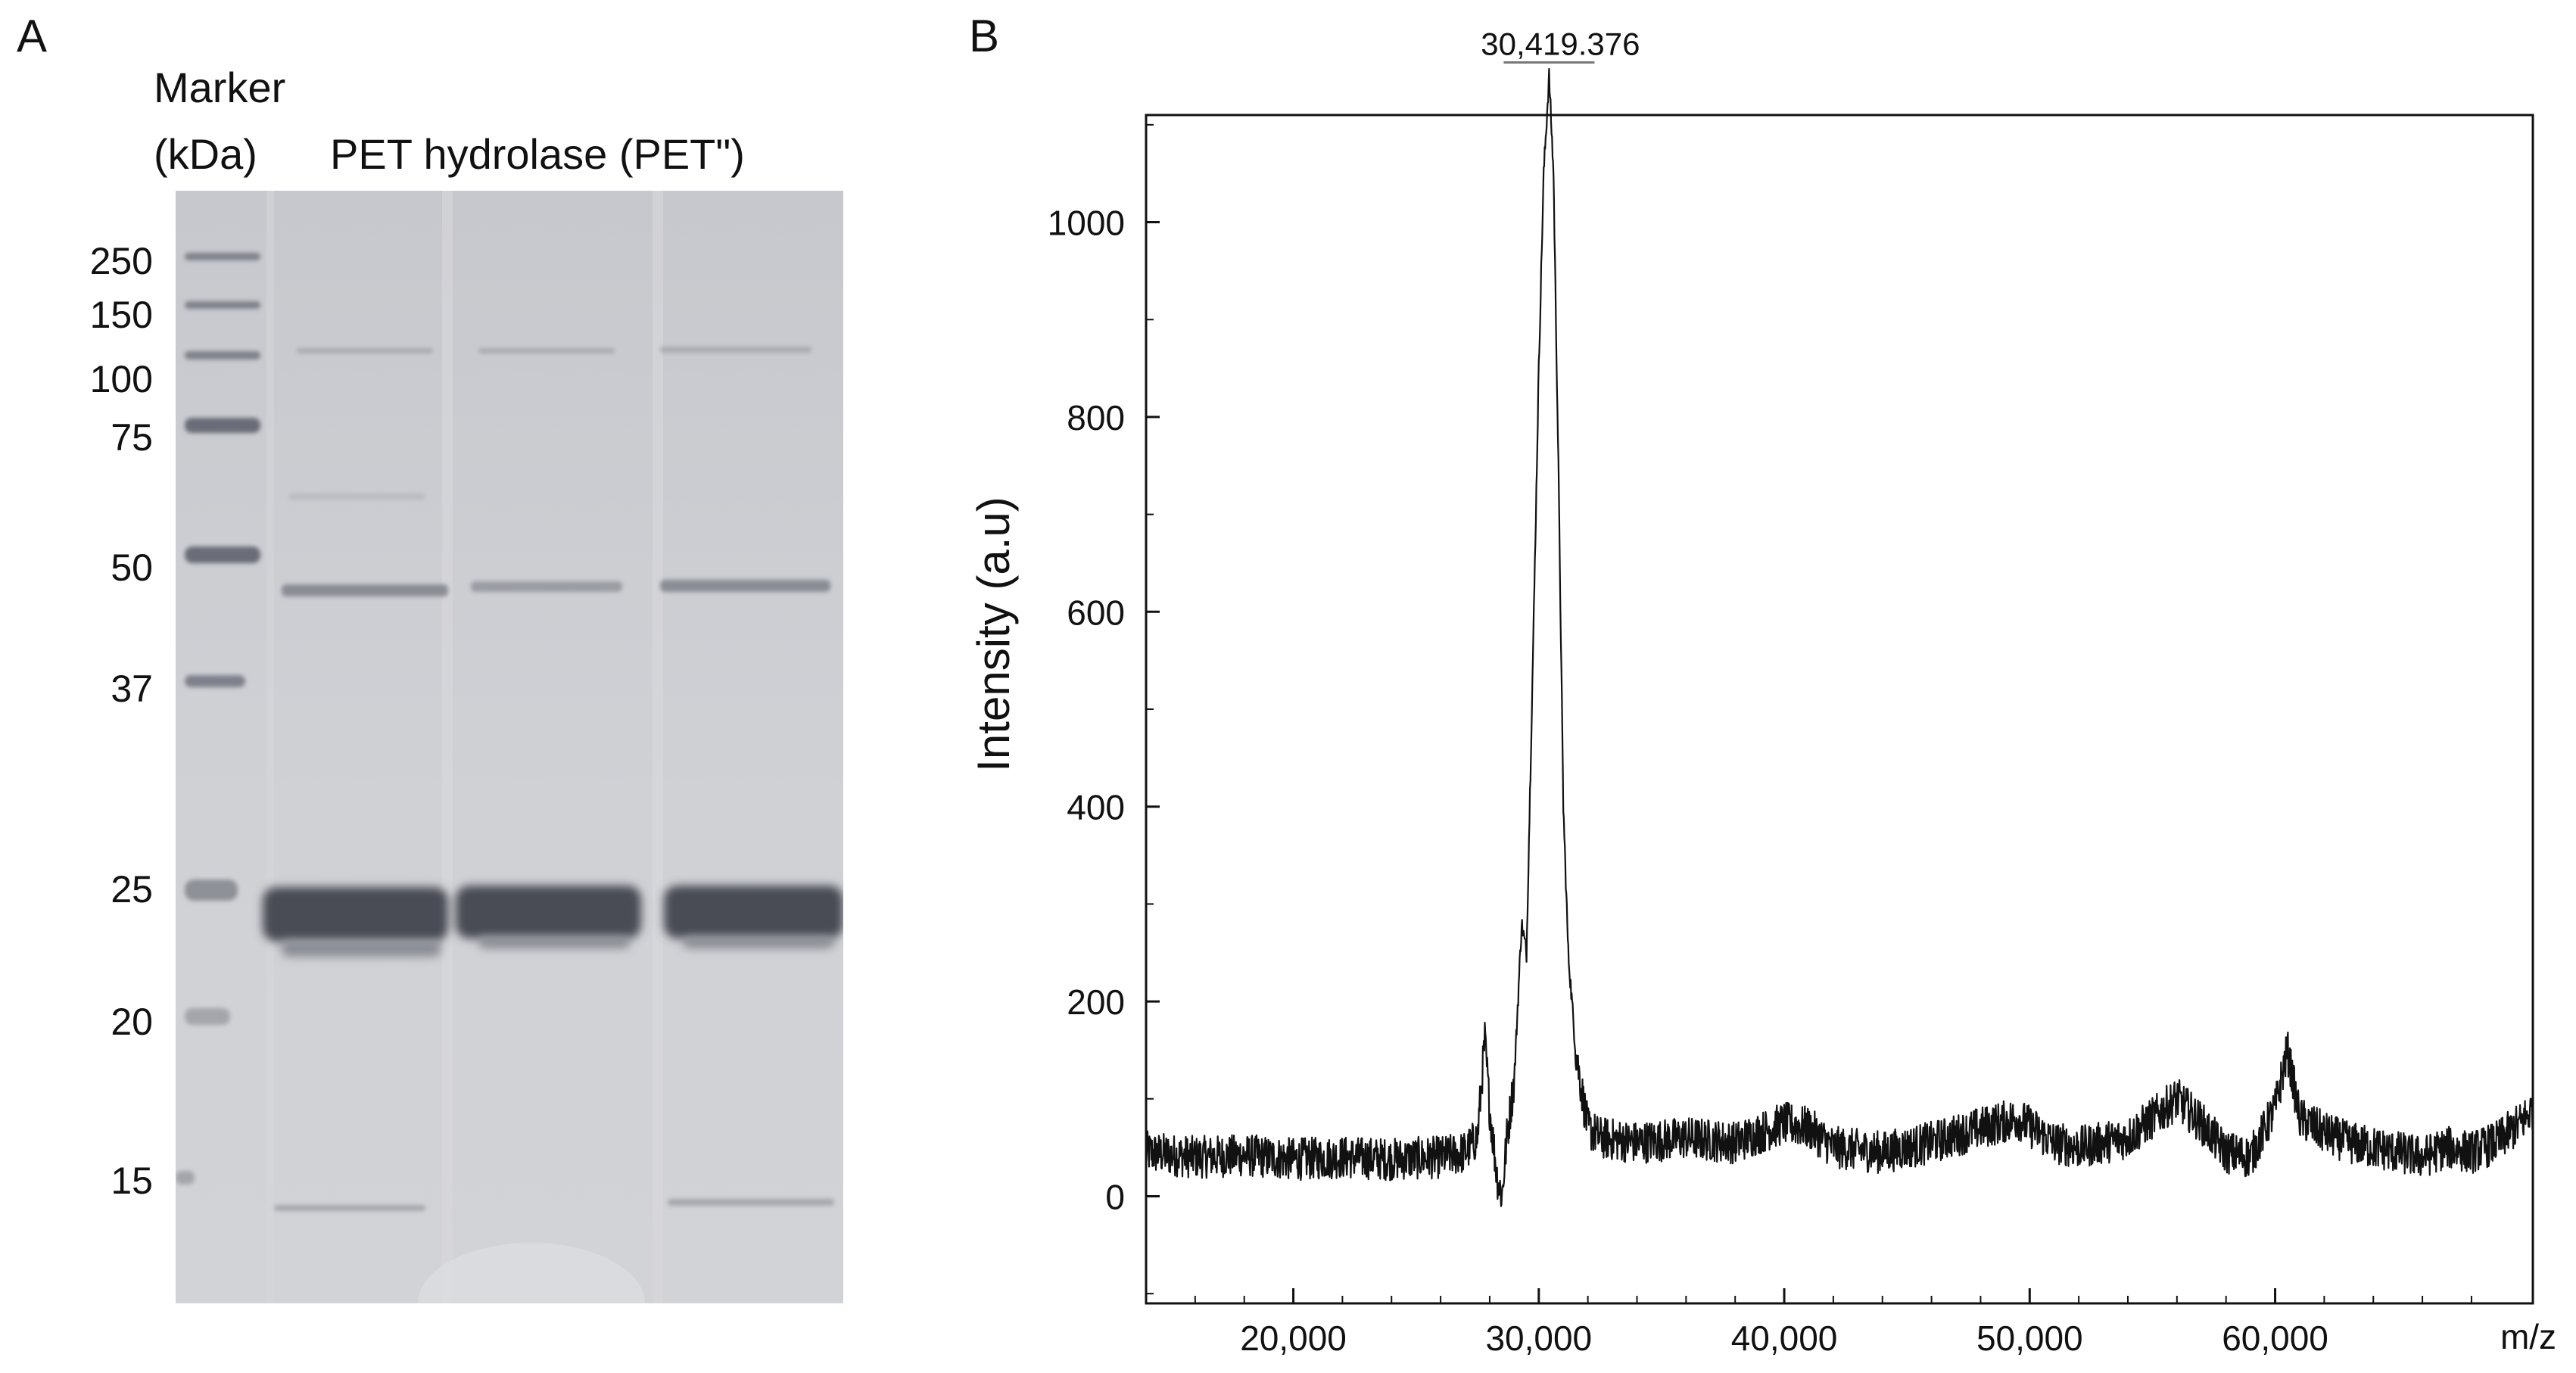 Image resolution: width=2576 pixels, height=1373 pixels. I want to click on y-axis-ticks: 0 200 400 600 800 1000, so click(1104, 709).